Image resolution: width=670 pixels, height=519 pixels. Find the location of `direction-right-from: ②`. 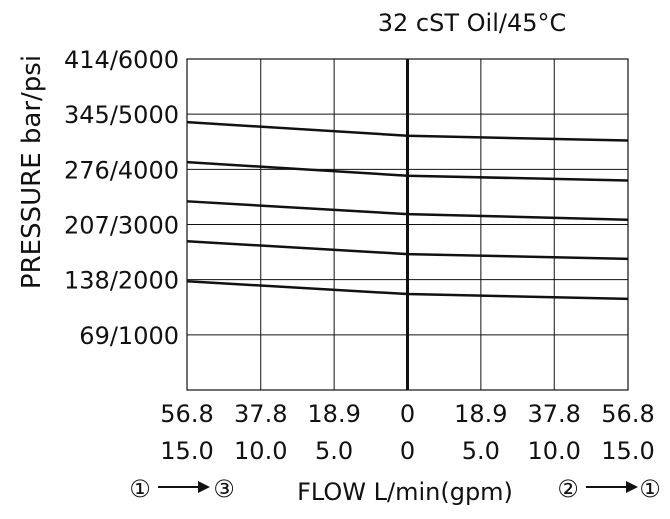

direction-right-from: ② is located at coordinates (568, 489).